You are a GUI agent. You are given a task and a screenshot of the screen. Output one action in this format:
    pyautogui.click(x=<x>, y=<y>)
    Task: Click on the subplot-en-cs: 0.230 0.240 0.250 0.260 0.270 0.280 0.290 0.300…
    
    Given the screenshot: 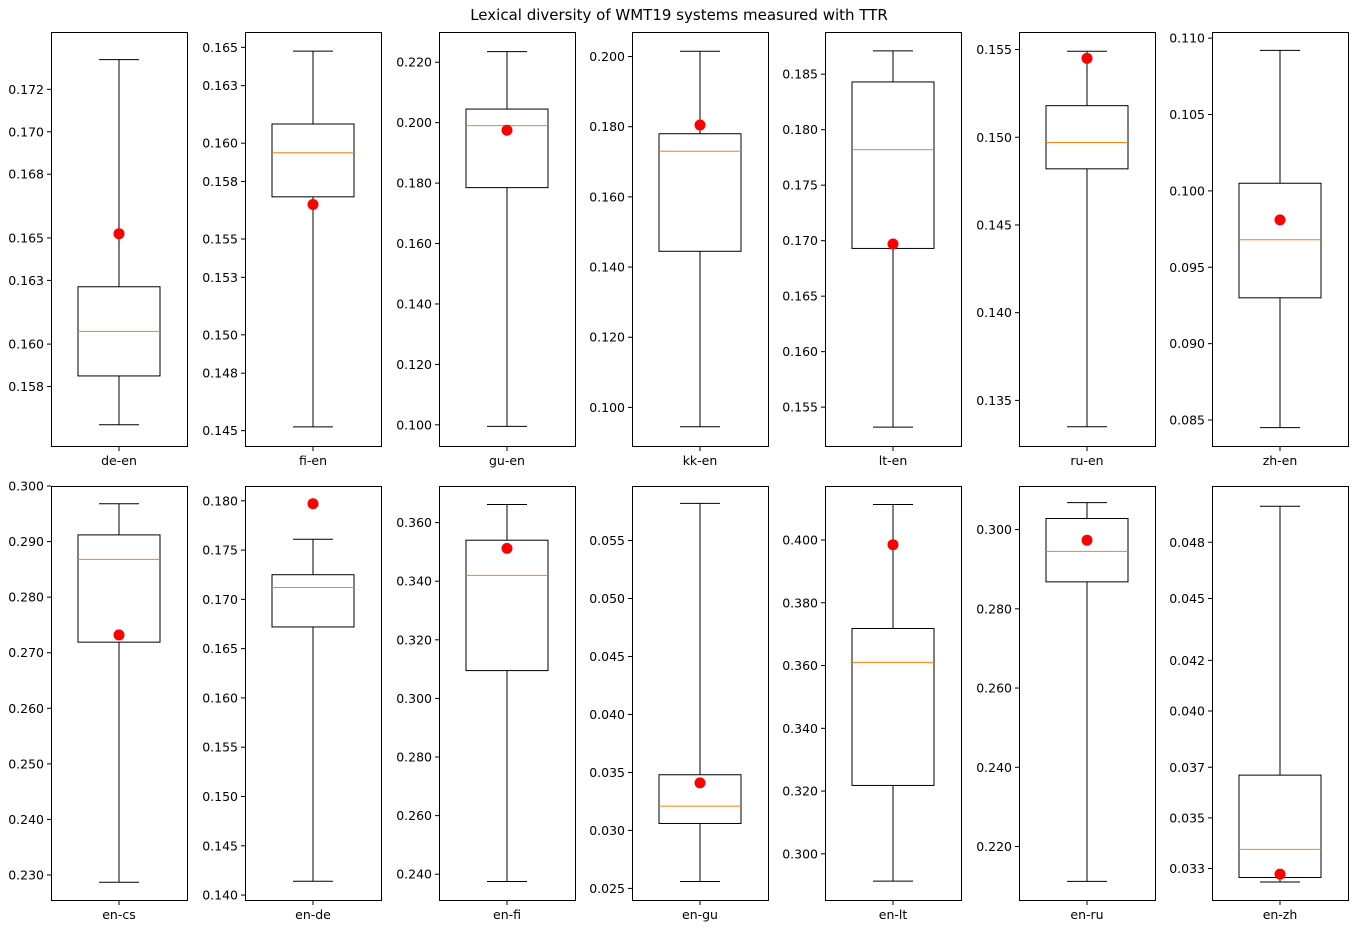 What is the action you would take?
    pyautogui.click(x=98, y=700)
    